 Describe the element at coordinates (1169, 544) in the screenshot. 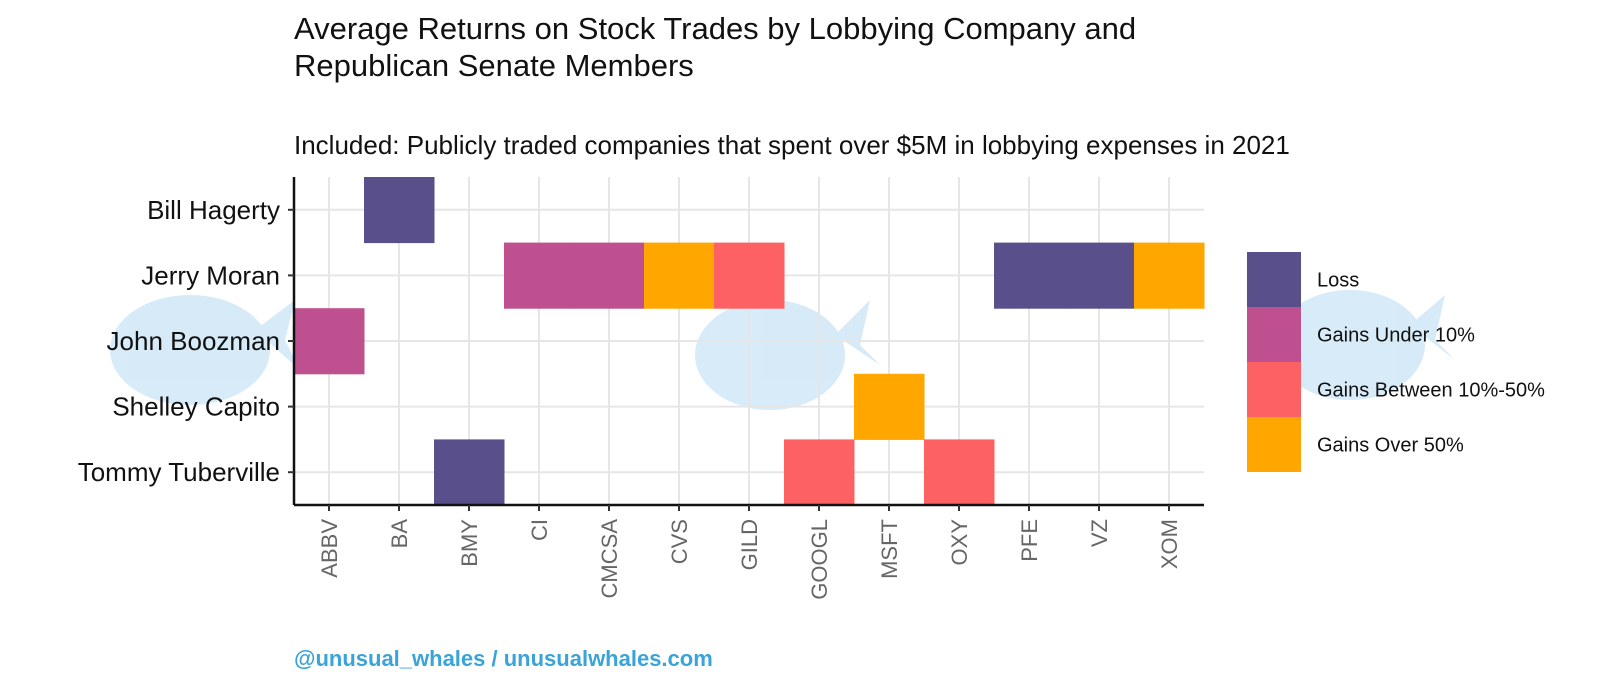

I see `x-tick-label: XOM` at that location.